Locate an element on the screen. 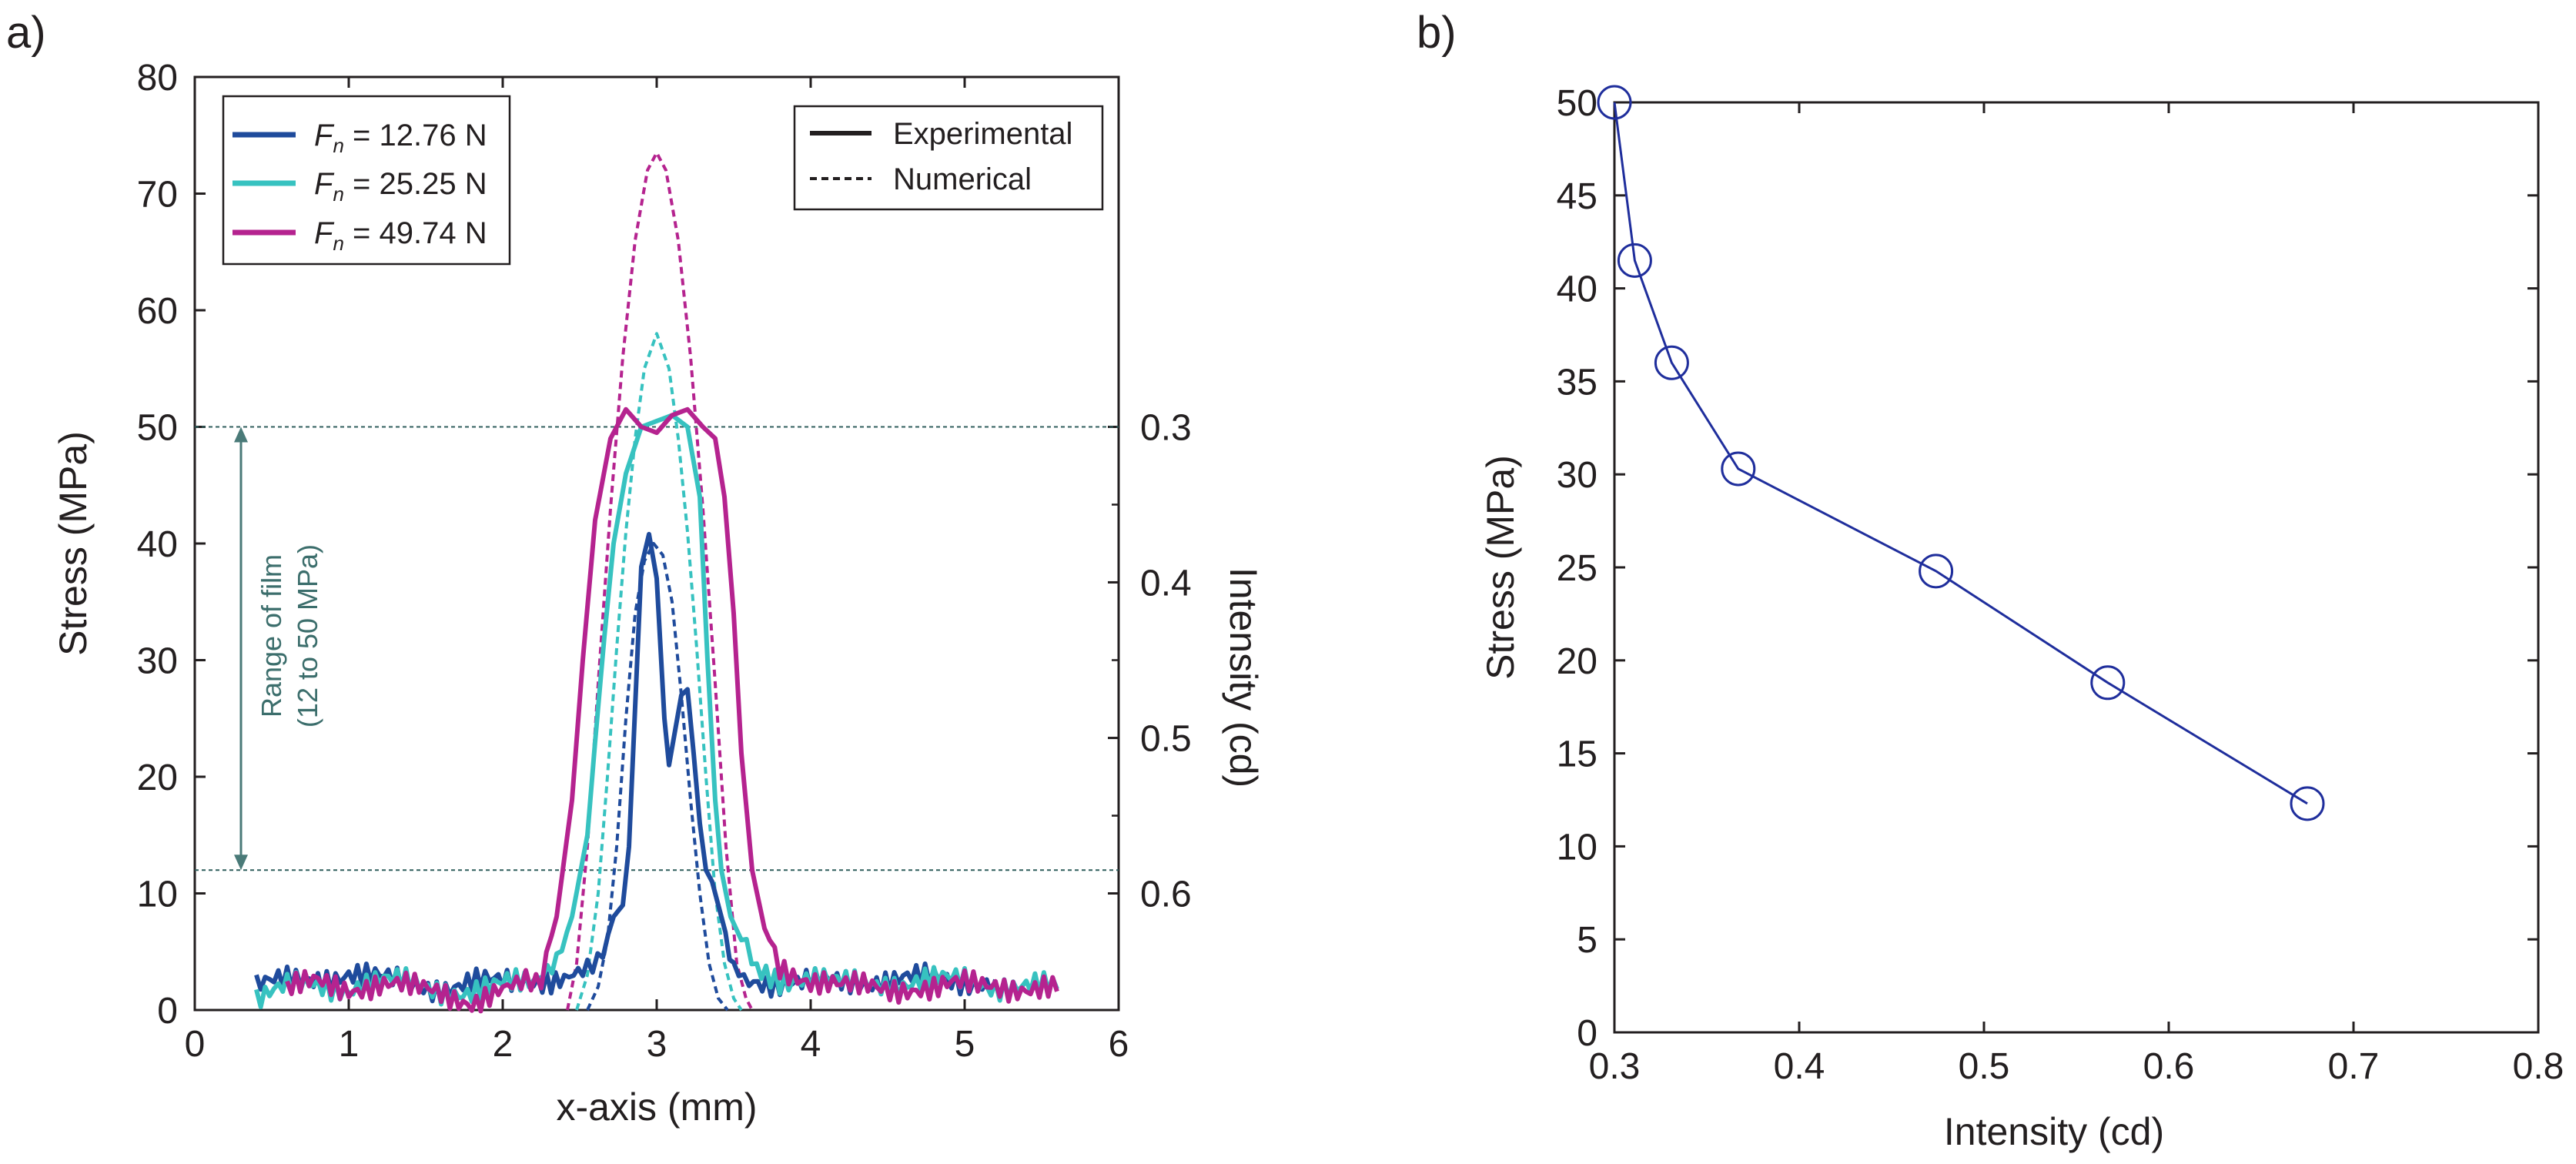  legend-force-box is located at coordinates (366, 181).